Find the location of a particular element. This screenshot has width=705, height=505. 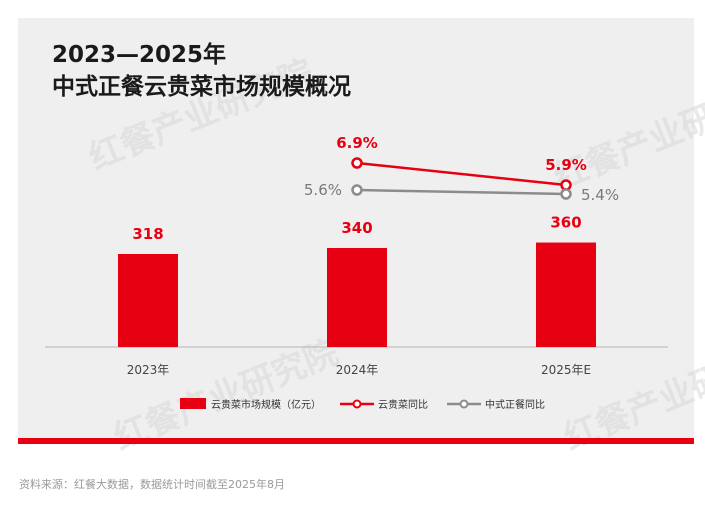

legend-marker-yunnan is located at coordinates (357, 404).